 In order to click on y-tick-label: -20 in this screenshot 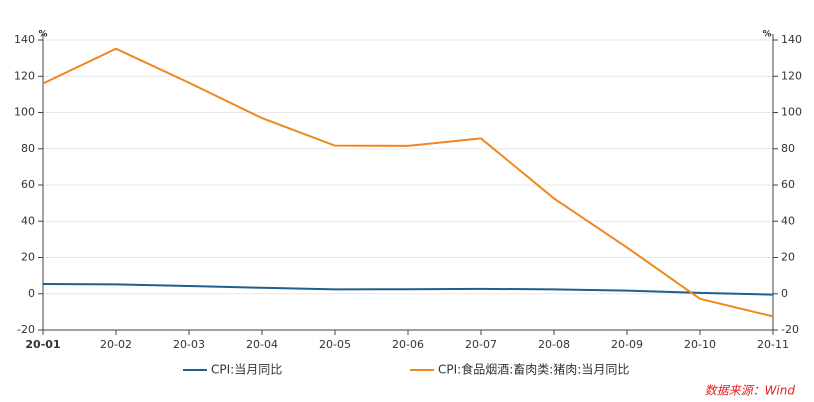, I will do `click(26, 329)`.